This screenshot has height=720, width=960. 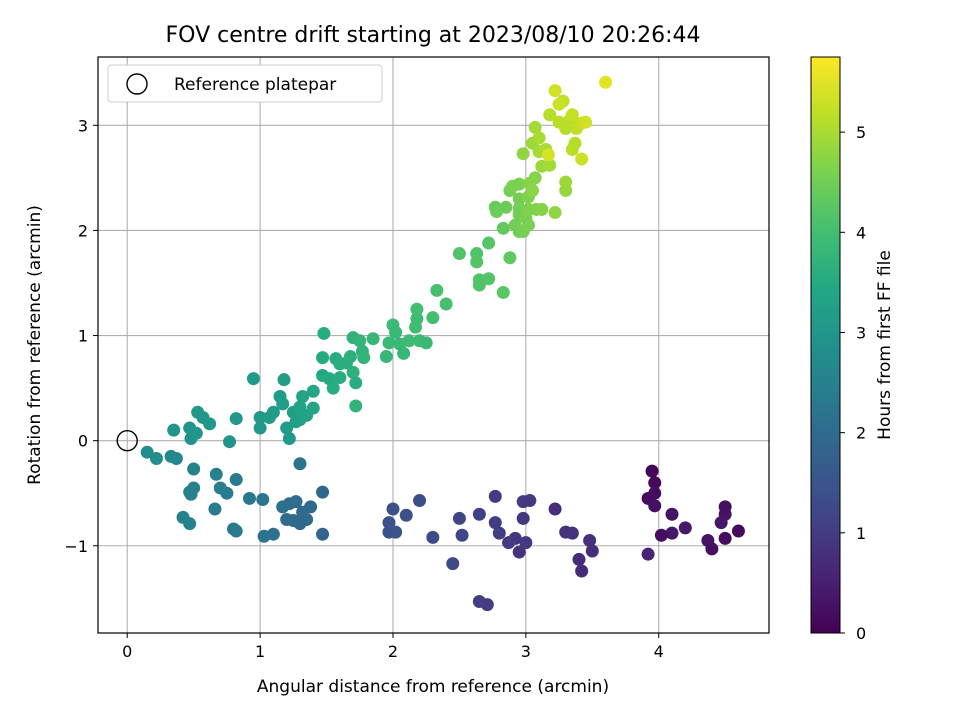 I want to click on y-tick-label: 2, so click(x=83, y=230).